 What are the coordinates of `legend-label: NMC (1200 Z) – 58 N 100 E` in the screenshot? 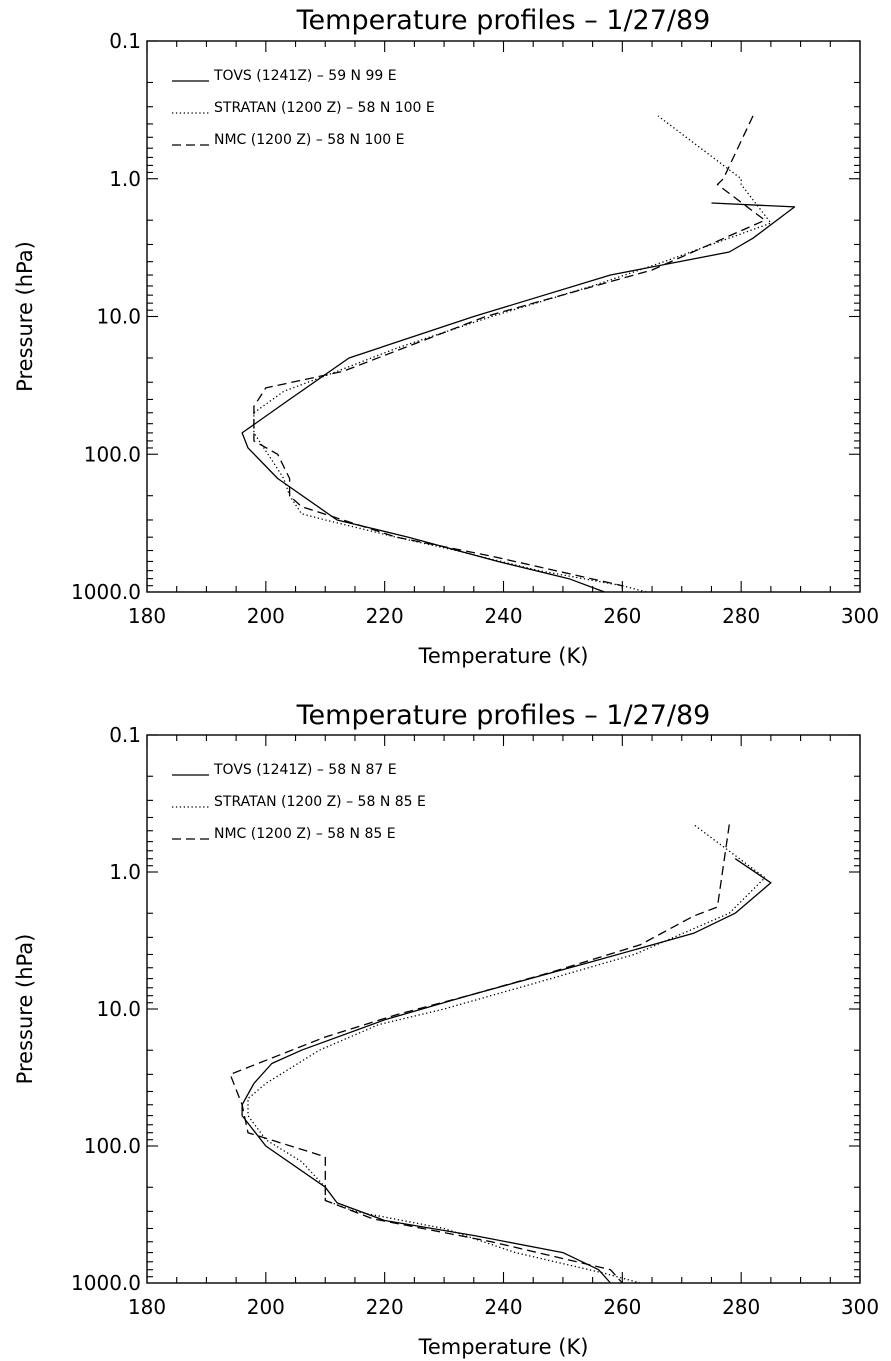 It's located at (309, 140).